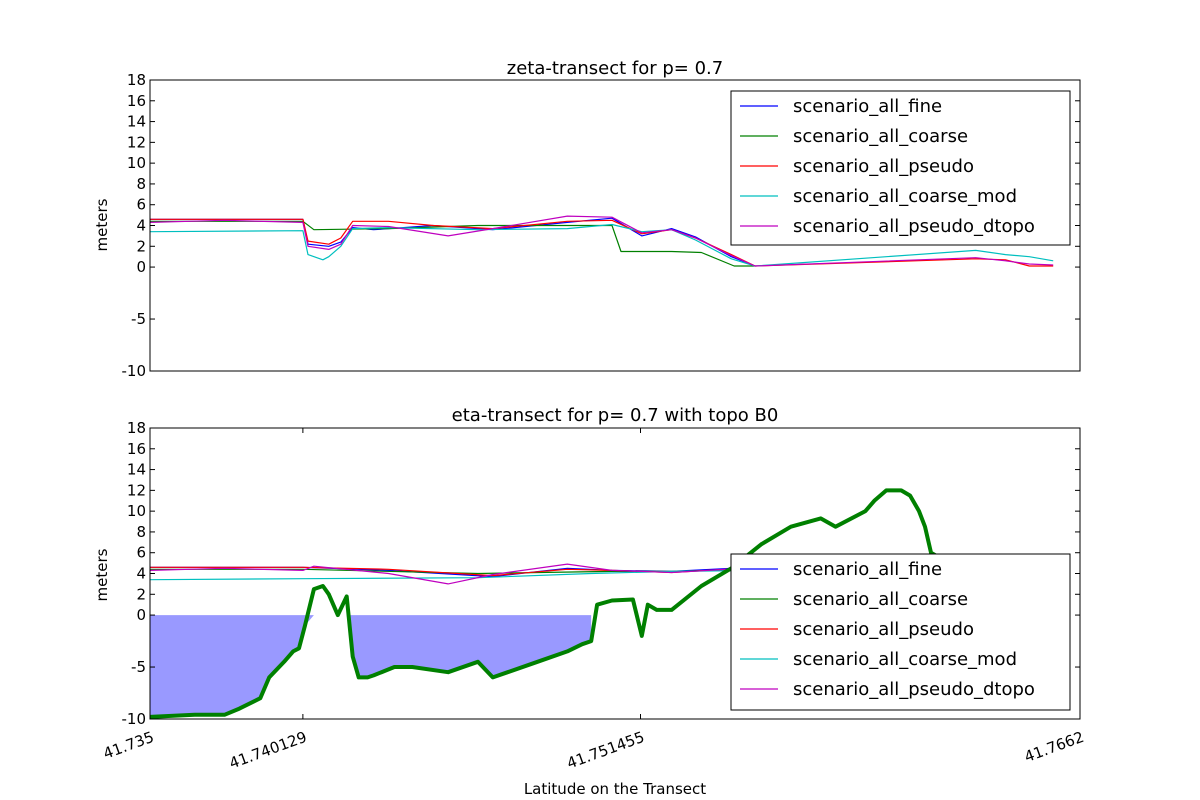 The width and height of the screenshot is (1200, 800). What do you see at coordinates (1054, 747) in the screenshot?
I see `x-tick-label: 41.7662` at bounding box center [1054, 747].